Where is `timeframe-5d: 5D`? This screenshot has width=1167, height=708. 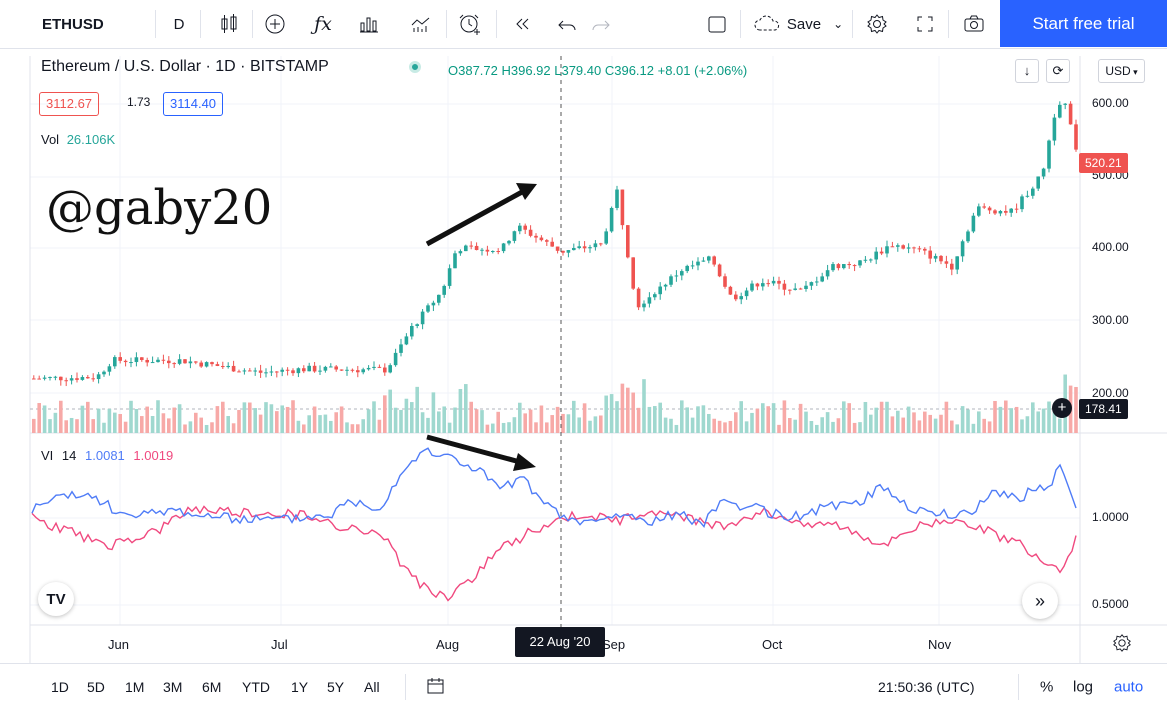
timeframe-5d: 5D is located at coordinates (96, 687).